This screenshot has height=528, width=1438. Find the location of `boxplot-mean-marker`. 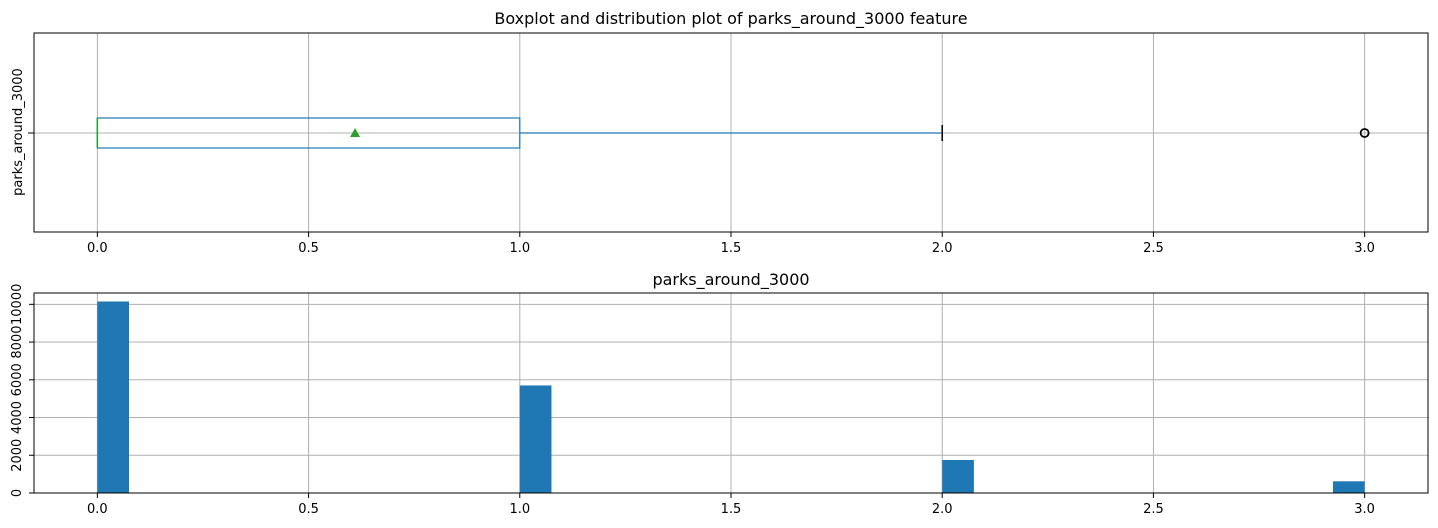

boxplot-mean-marker is located at coordinates (355, 132).